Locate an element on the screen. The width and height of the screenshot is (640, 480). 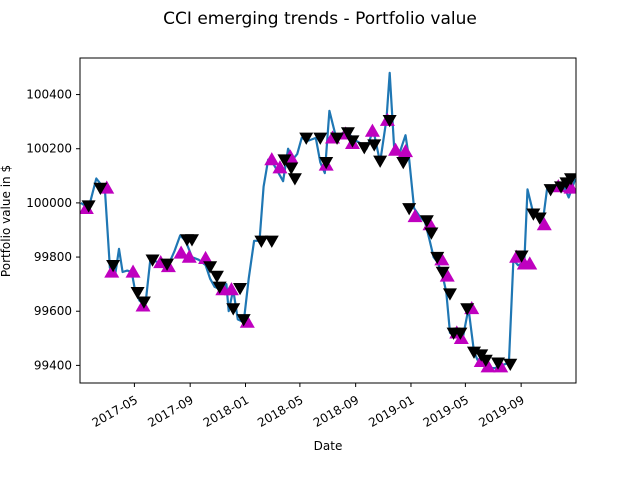
y-axis-label: Portfolio value in $ is located at coordinates (6, 221).